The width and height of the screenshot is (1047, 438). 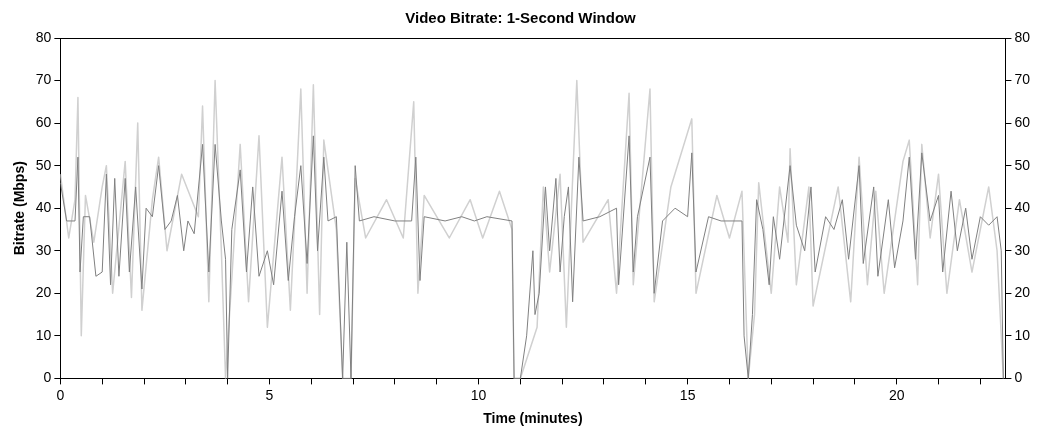 I want to click on y2-tick-label: 70, so click(x=1022, y=79).